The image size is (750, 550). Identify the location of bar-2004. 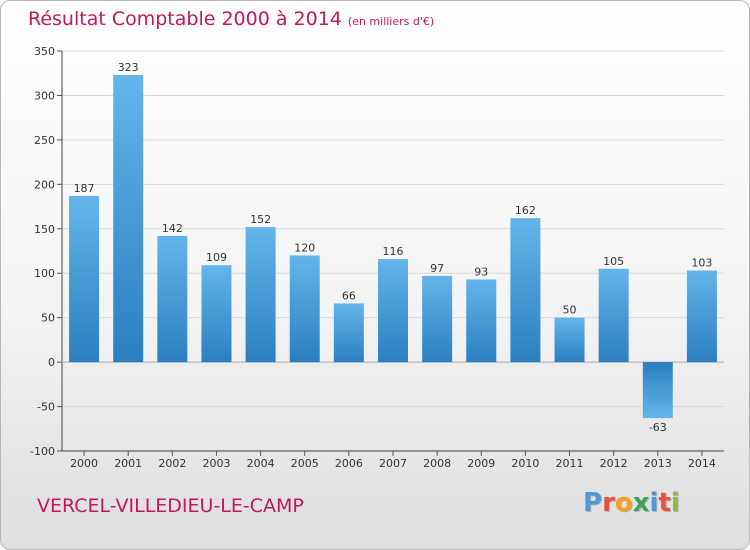
(260, 295).